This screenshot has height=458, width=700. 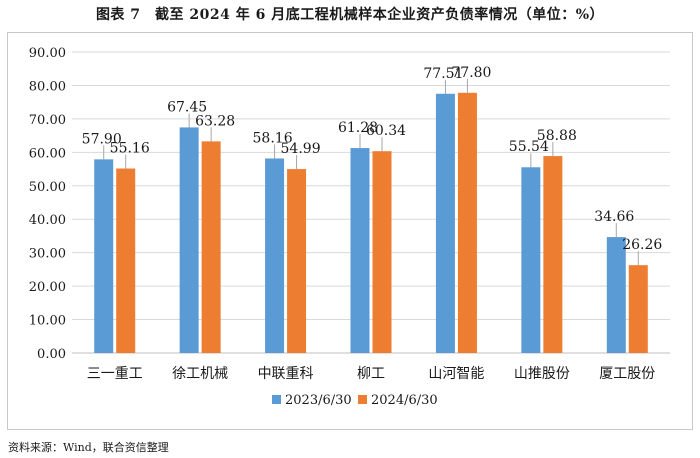 What do you see at coordinates (358, 128) in the screenshot?
I see `data-label: 61.28` at bounding box center [358, 128].